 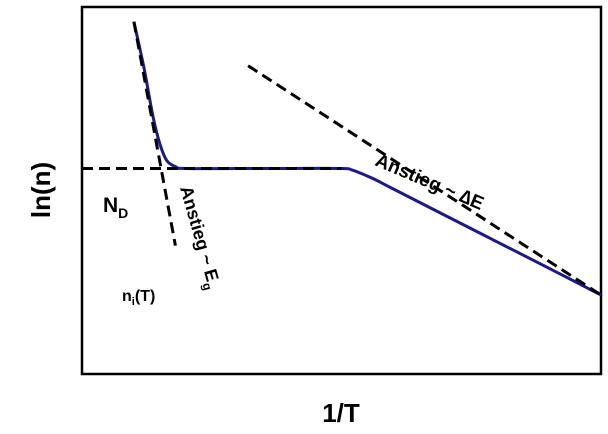 I want to click on y-axis-label: ln(n), so click(x=41, y=190).